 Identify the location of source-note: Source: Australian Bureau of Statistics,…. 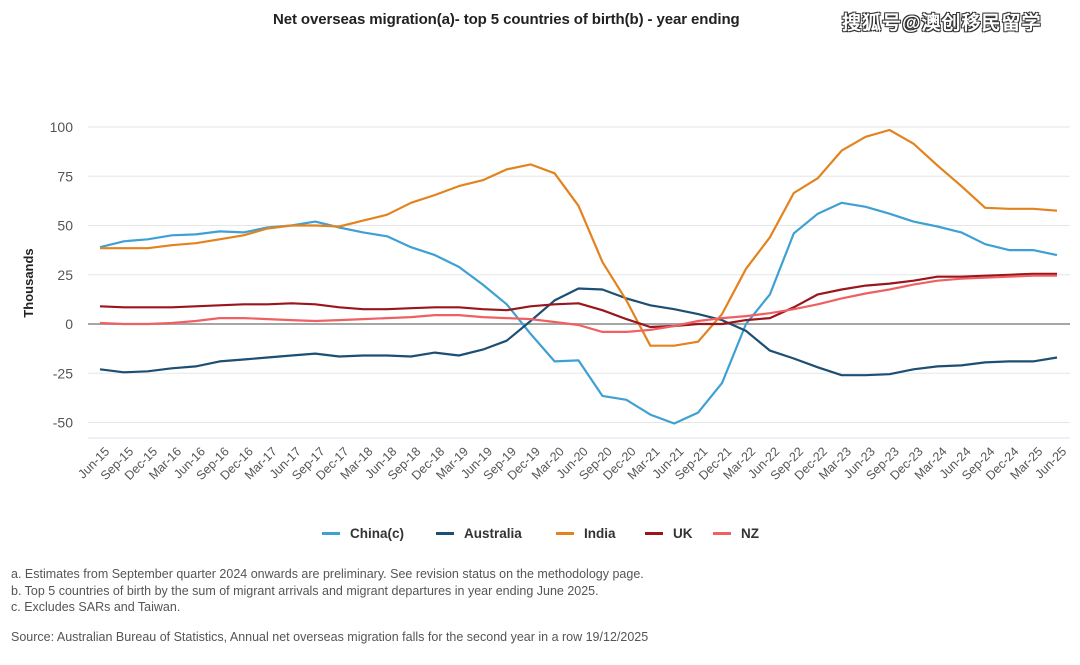
(330, 637).